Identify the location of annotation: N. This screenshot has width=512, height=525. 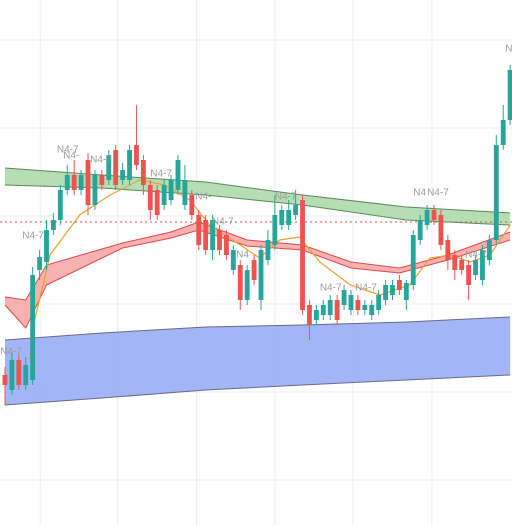
(508, 49).